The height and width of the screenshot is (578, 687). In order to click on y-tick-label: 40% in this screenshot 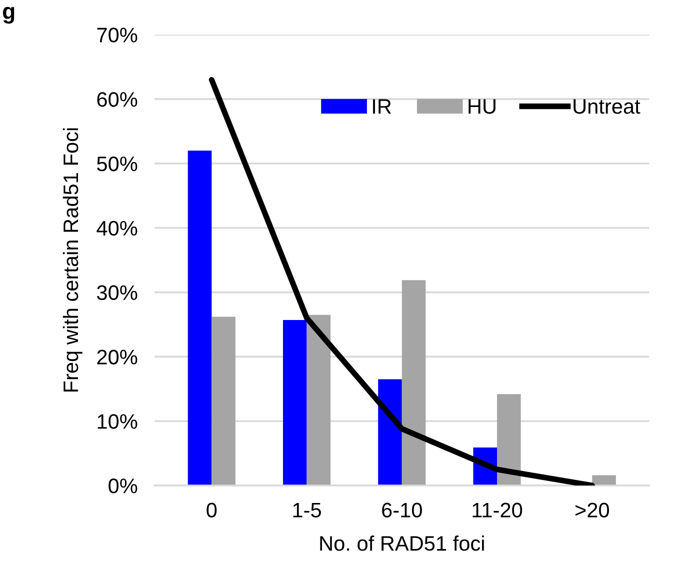, I will do `click(117, 228)`.